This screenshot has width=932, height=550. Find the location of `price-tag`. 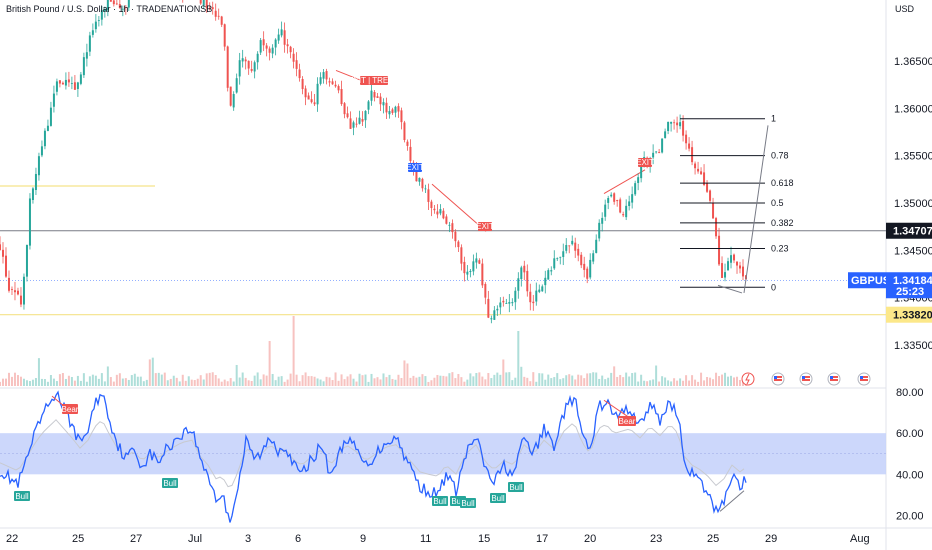

price-tag is located at coordinates (909, 230).